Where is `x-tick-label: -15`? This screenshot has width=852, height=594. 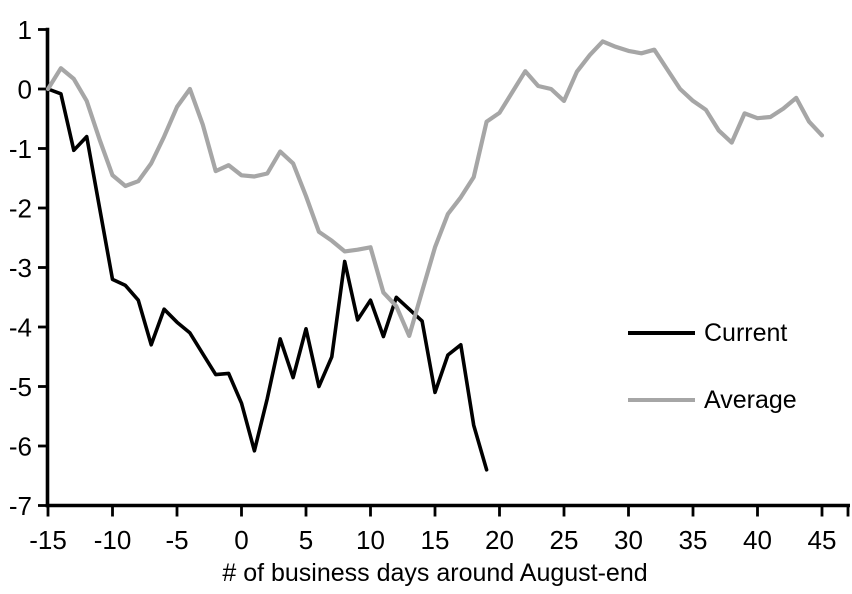
x-tick-label: -15 is located at coordinates (48, 540).